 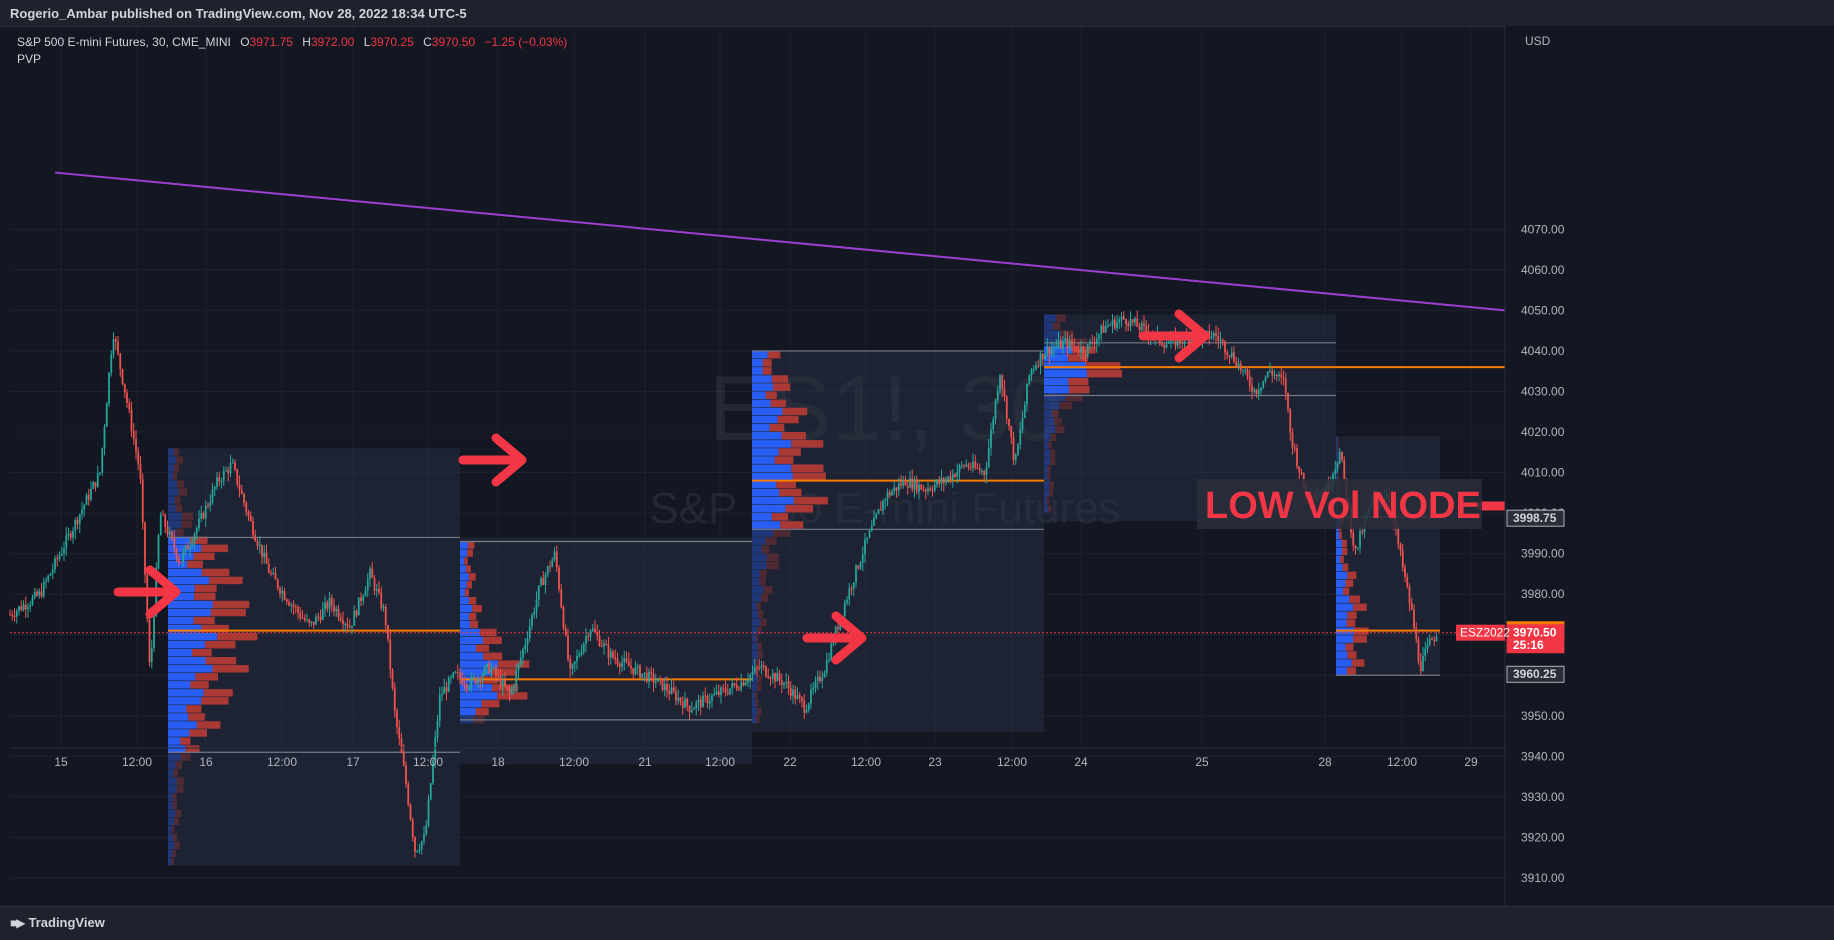 What do you see at coordinates (29, 59) in the screenshot?
I see `legend-indicator: PVP` at bounding box center [29, 59].